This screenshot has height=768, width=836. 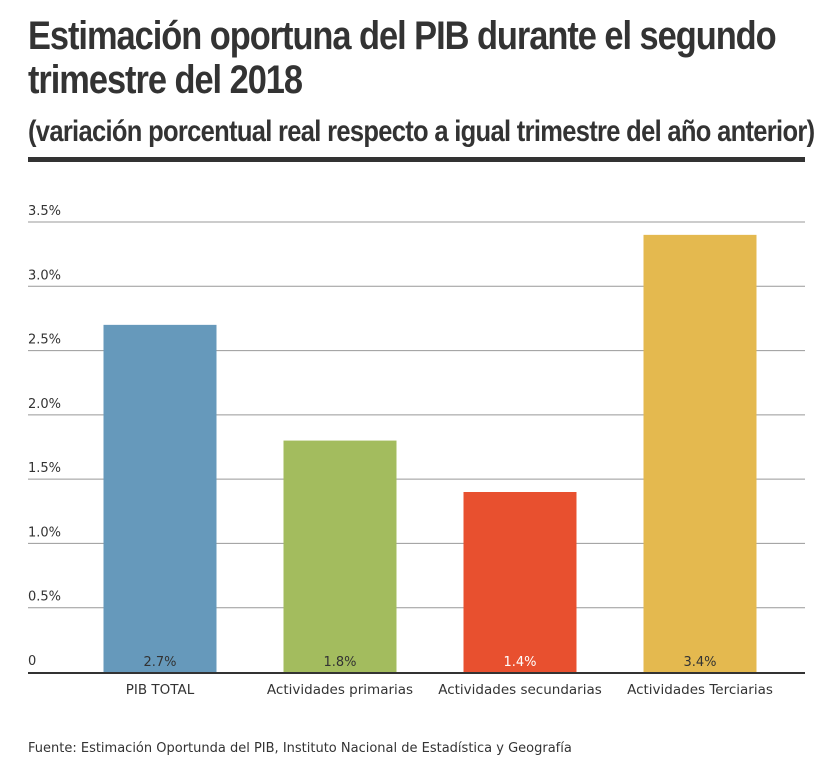 What do you see at coordinates (160, 690) in the screenshot?
I see `x-tick-label: PIB TOTAL` at bounding box center [160, 690].